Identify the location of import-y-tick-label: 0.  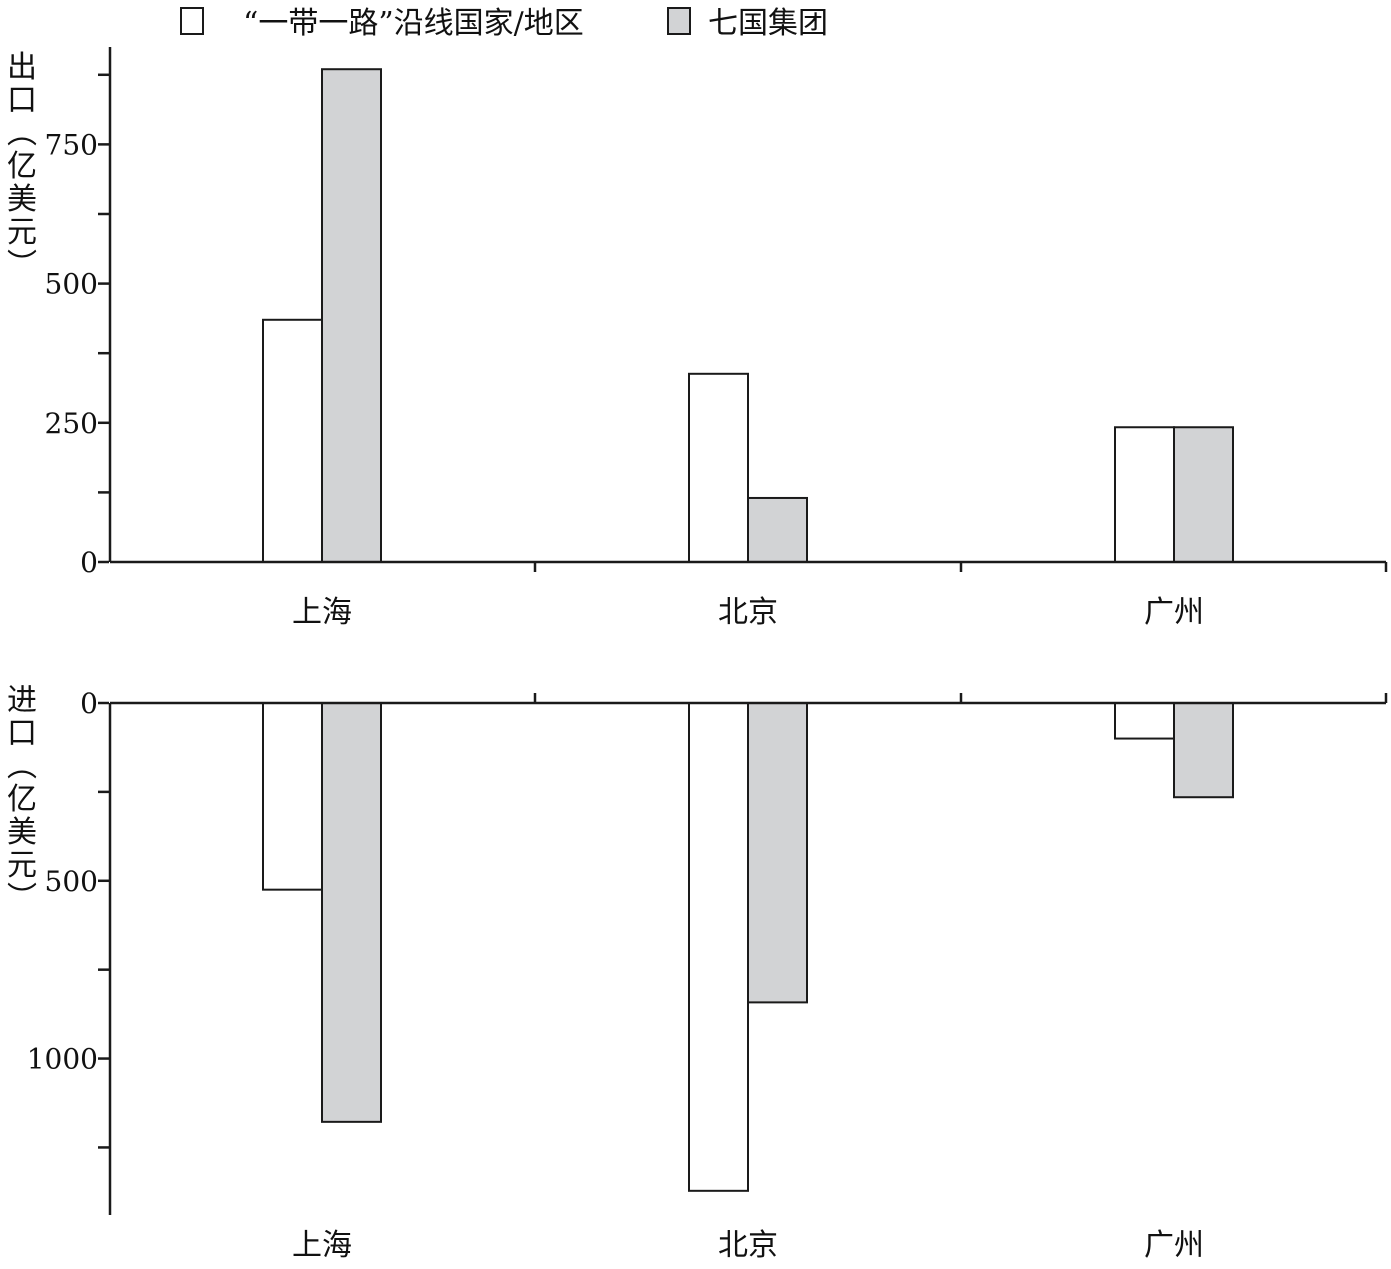
(89, 703).